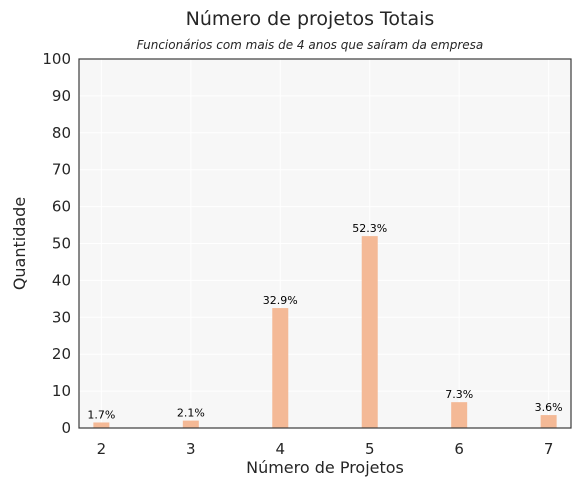 This screenshot has height=489, width=580. What do you see at coordinates (310, 19) in the screenshot?
I see `chart-title: Número de projetos Totais` at bounding box center [310, 19].